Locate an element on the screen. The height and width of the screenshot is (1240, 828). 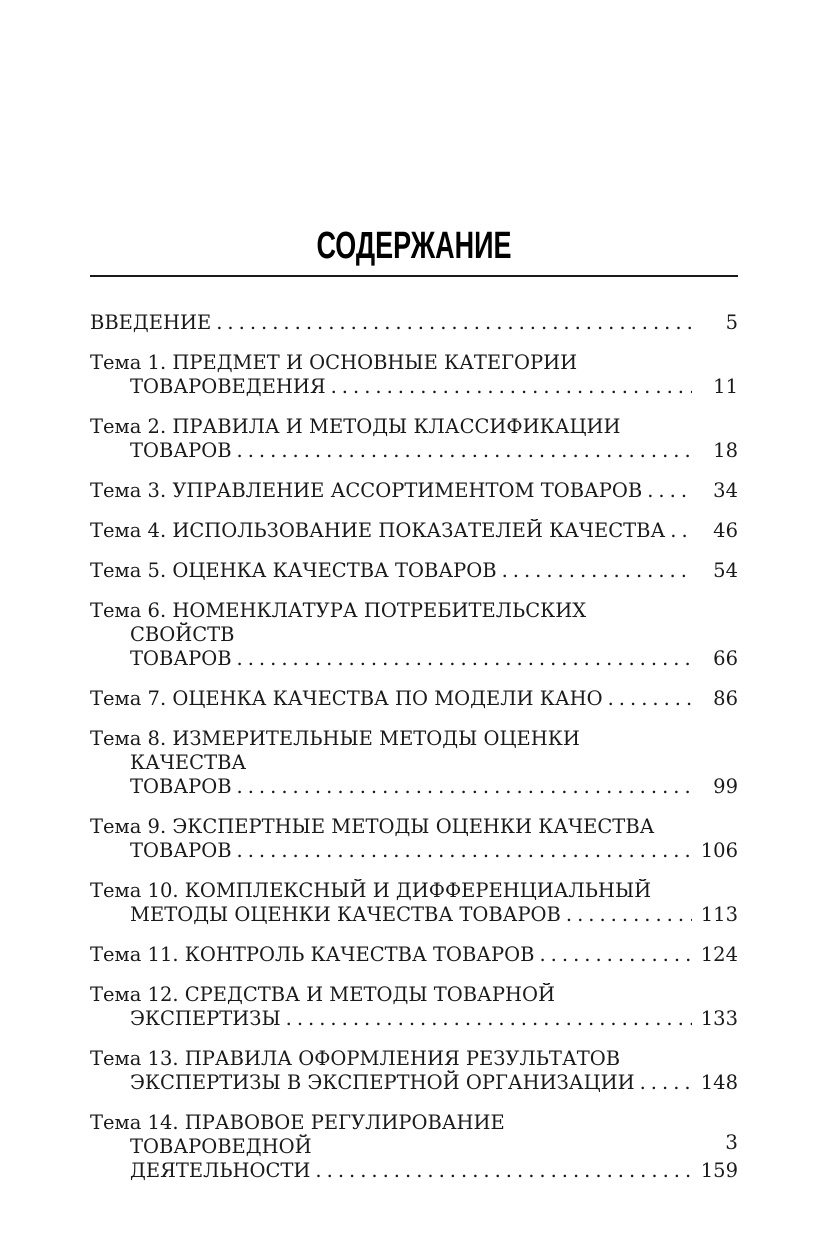
toc-entry-page: 124 is located at coordinates (719, 954).